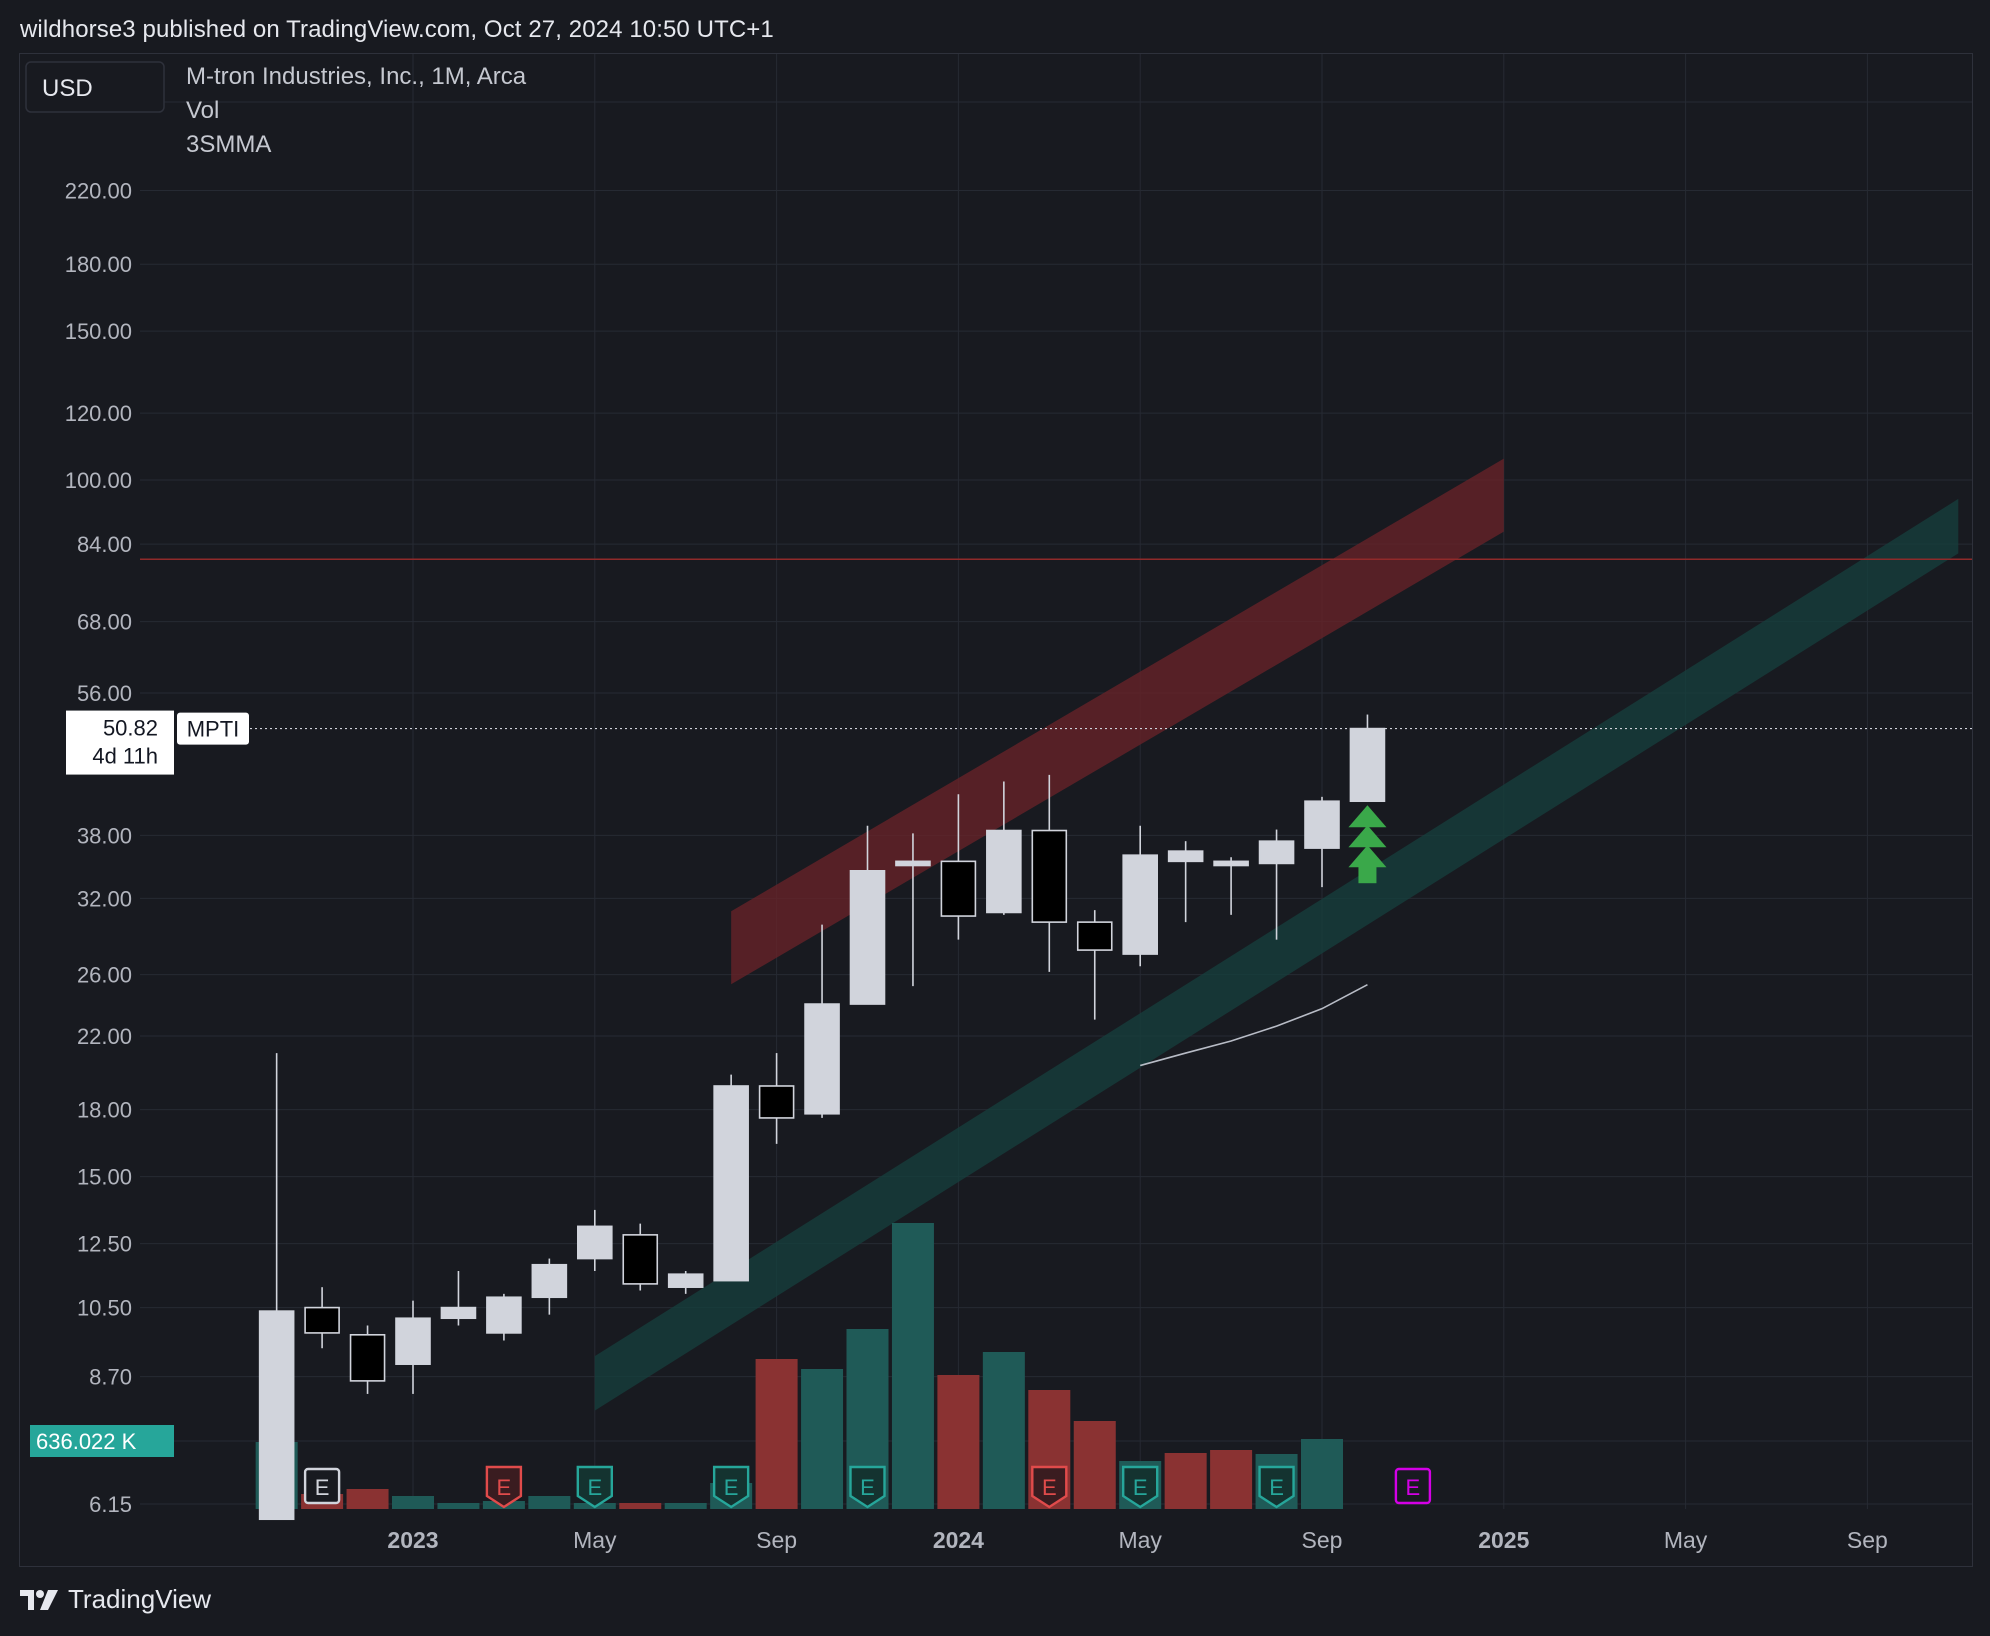 Image resolution: width=1990 pixels, height=1636 pixels. I want to click on y-tick-label: 68.00, so click(104, 622).